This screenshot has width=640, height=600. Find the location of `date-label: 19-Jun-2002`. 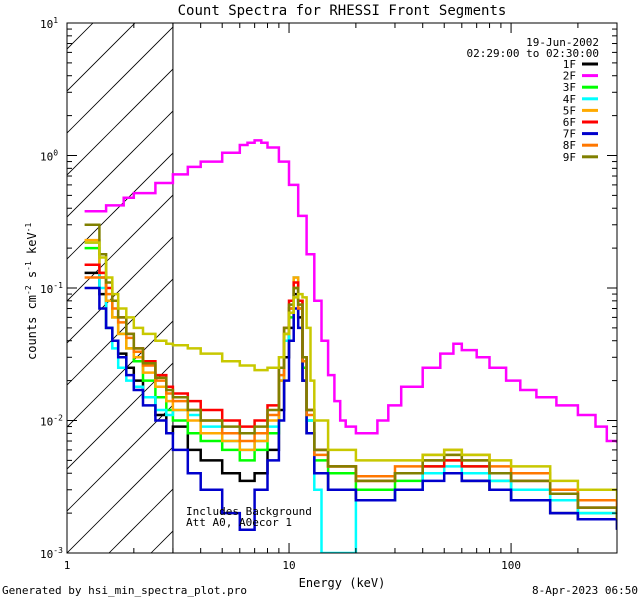

date-label: 19-Jun-2002 is located at coordinates (562, 42).